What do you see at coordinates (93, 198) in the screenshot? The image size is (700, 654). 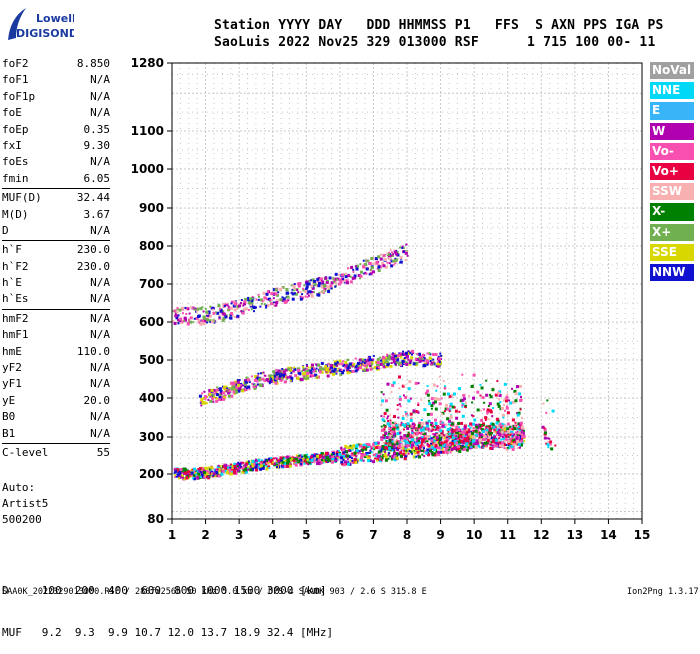 I see `param-value: 32.44` at bounding box center [93, 198].